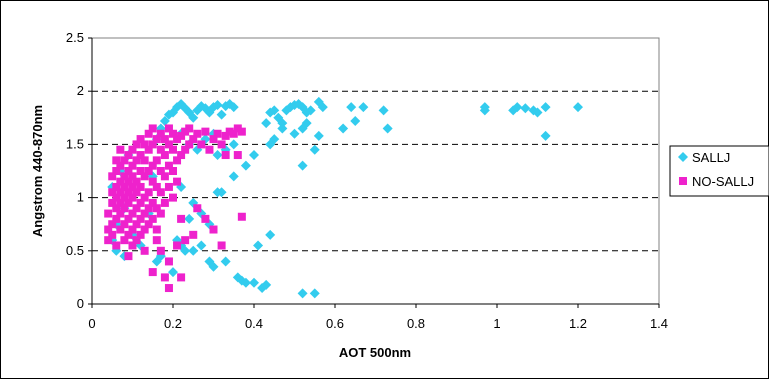 This screenshot has height=379, width=769. What do you see at coordinates (37, 171) in the screenshot?
I see `y-axis-title: Angstrom 440-870nm` at bounding box center [37, 171].